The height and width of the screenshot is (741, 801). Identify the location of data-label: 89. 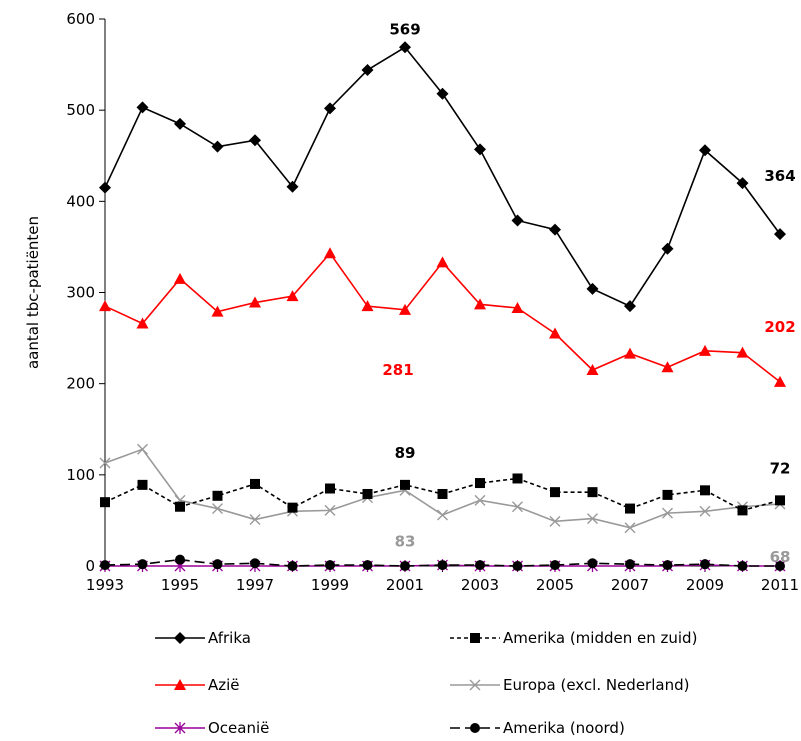
(405, 453).